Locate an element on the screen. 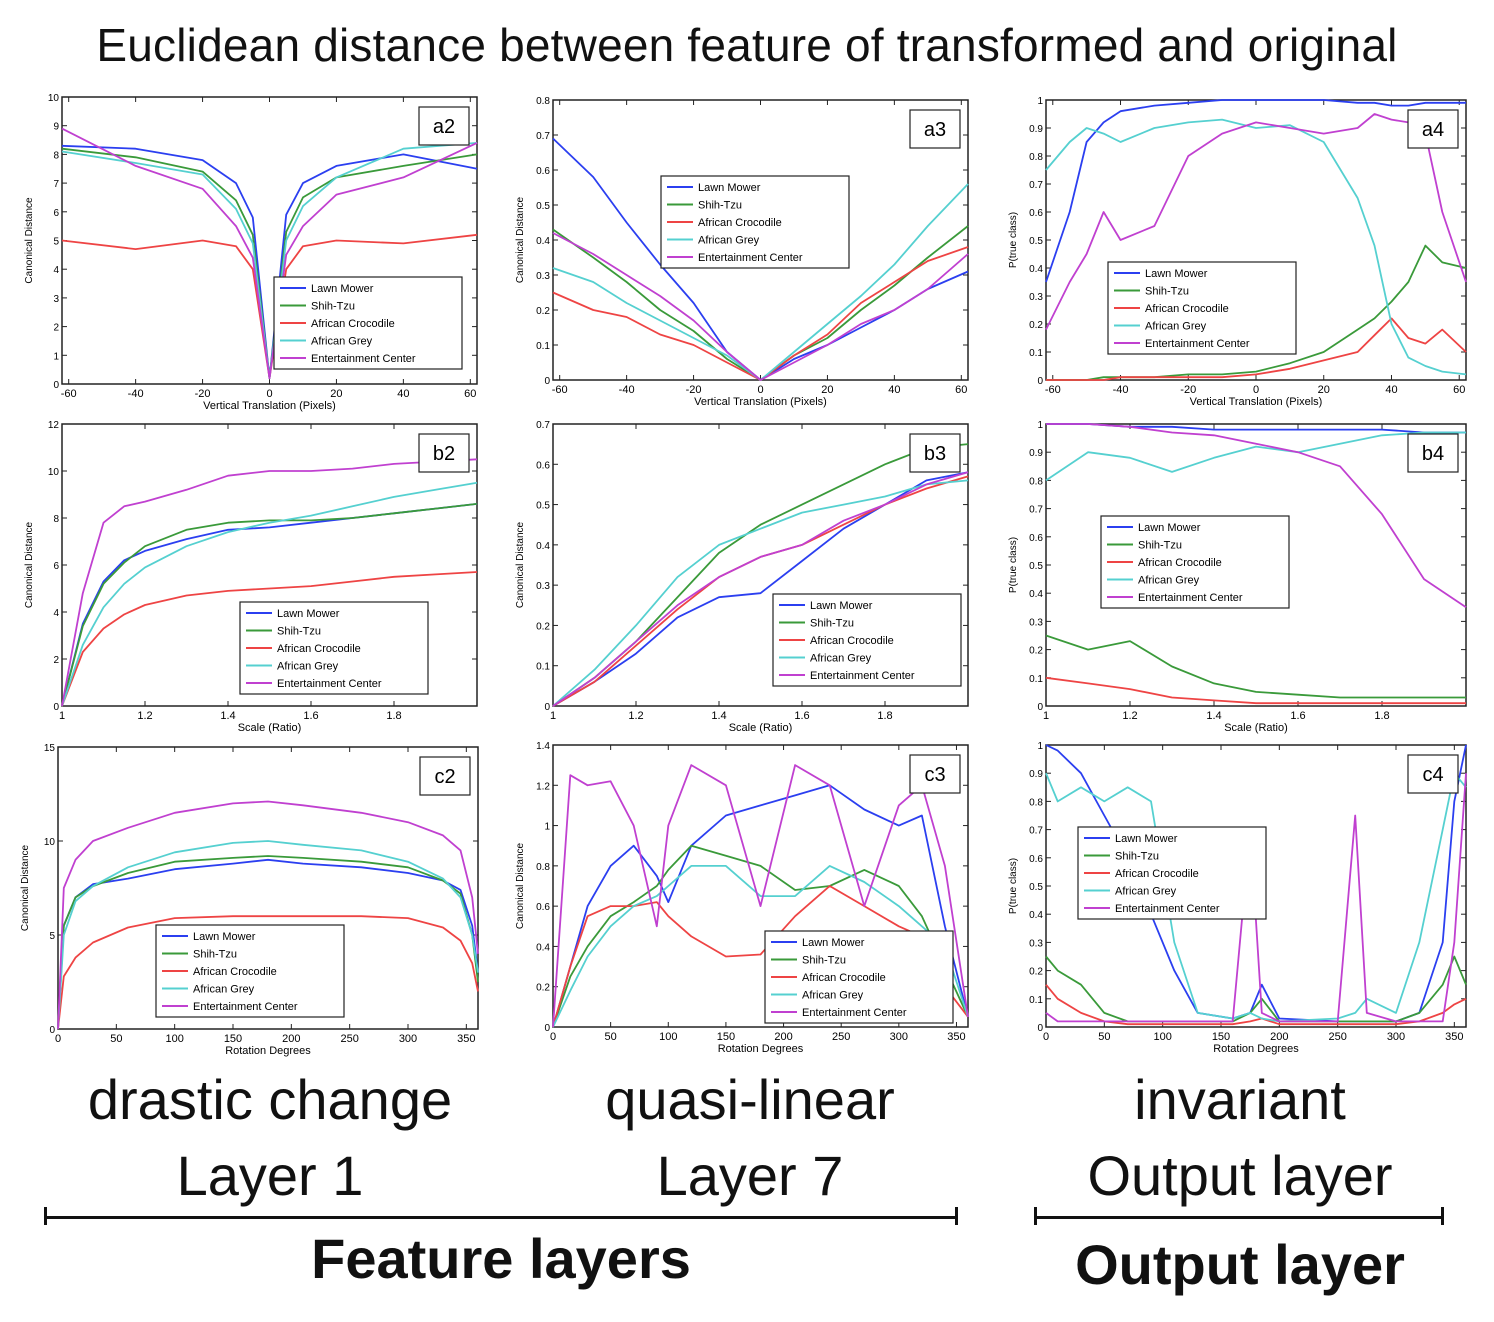 The width and height of the screenshot is (1494, 1322). x-tick-label: 300 is located at coordinates (1396, 1037).